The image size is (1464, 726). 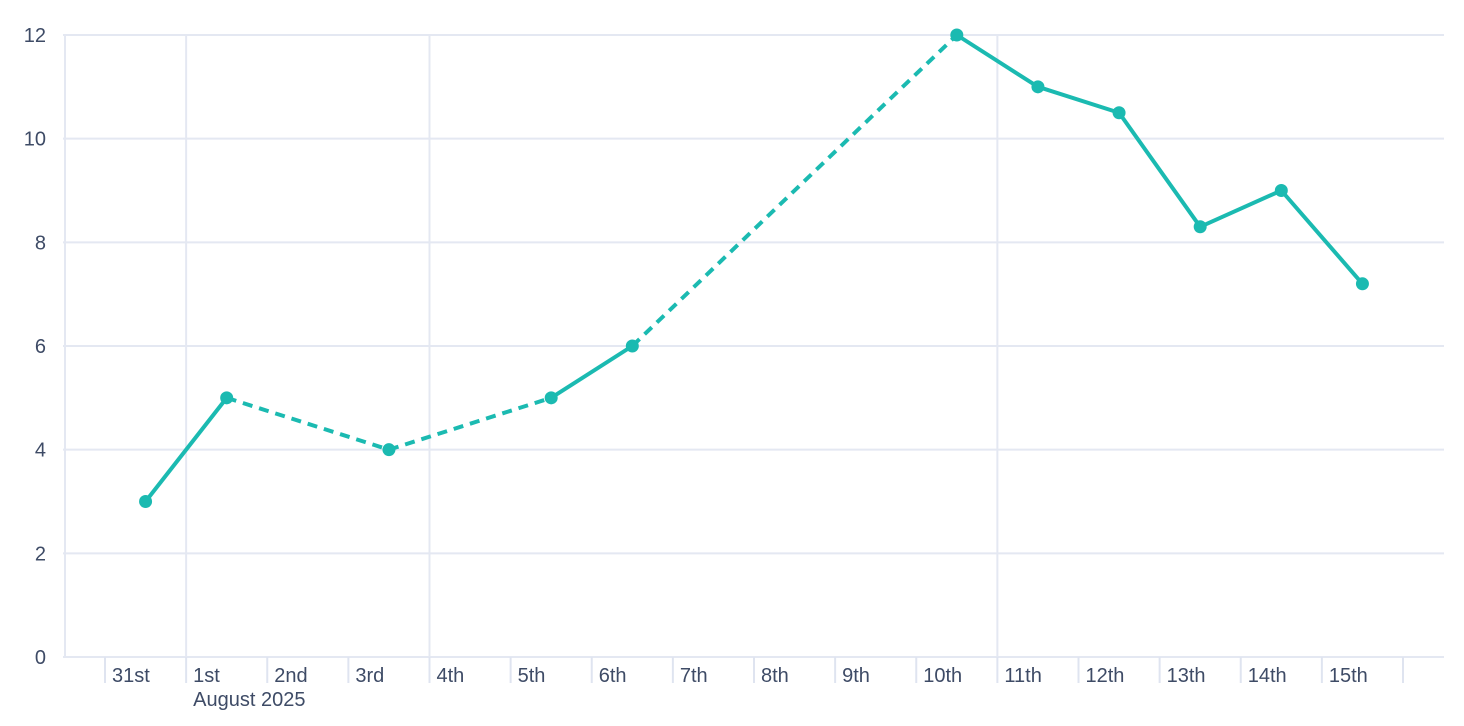 I want to click on x-tick-label: 8th, so click(x=775, y=676).